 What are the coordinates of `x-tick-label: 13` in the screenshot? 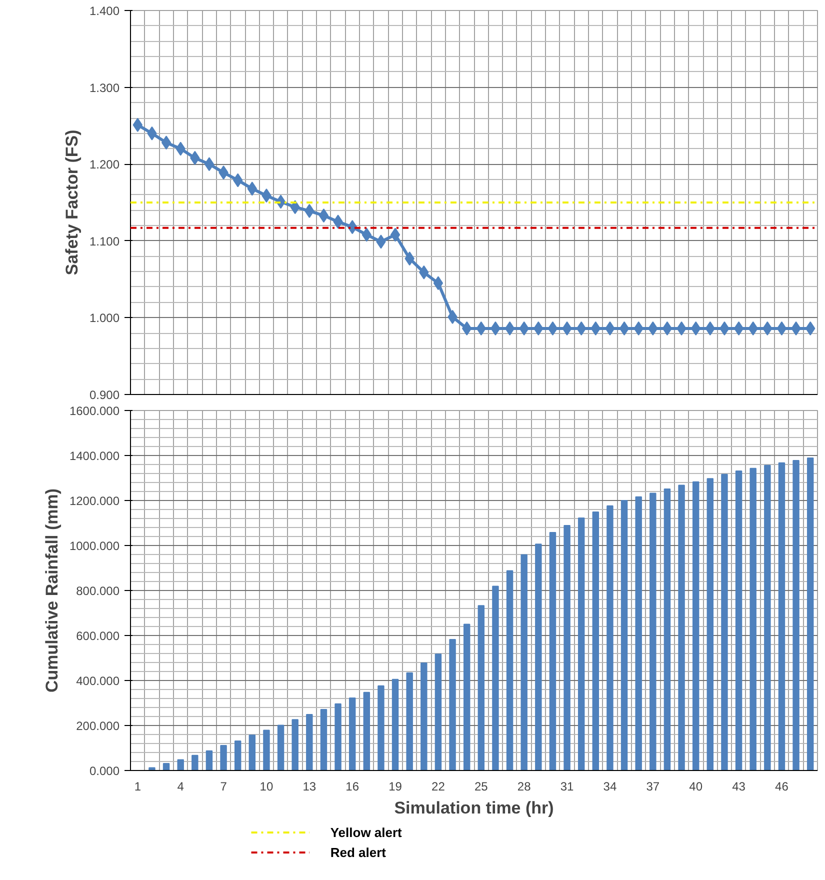 It's located at (309, 787).